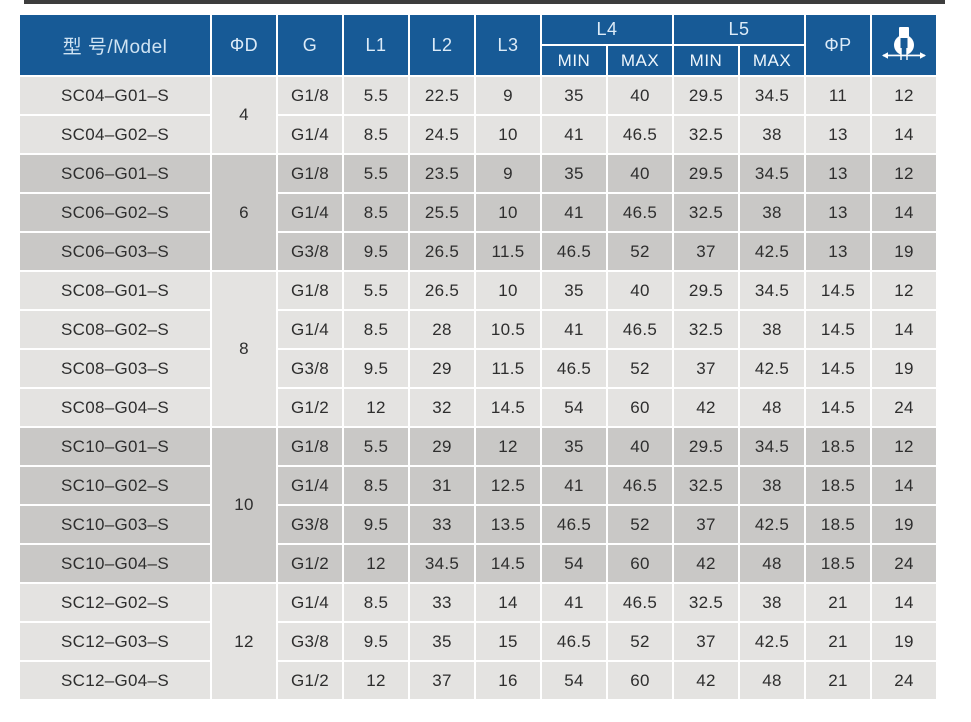 The width and height of the screenshot is (971, 722). What do you see at coordinates (310, 45) in the screenshot?
I see `col-header-g: G` at bounding box center [310, 45].